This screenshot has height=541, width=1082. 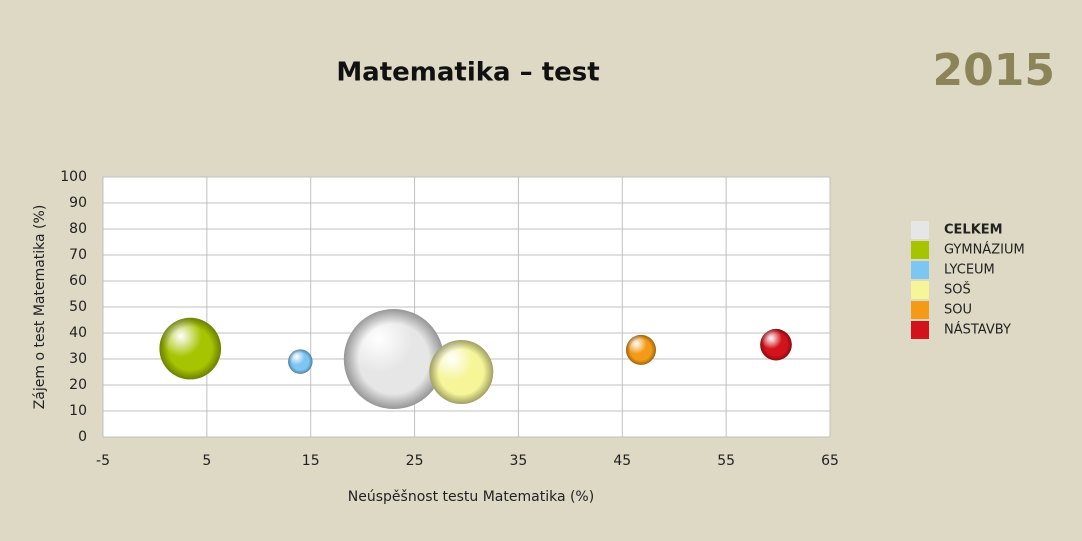 I want to click on legend-label: CELKEM, so click(x=973, y=230).